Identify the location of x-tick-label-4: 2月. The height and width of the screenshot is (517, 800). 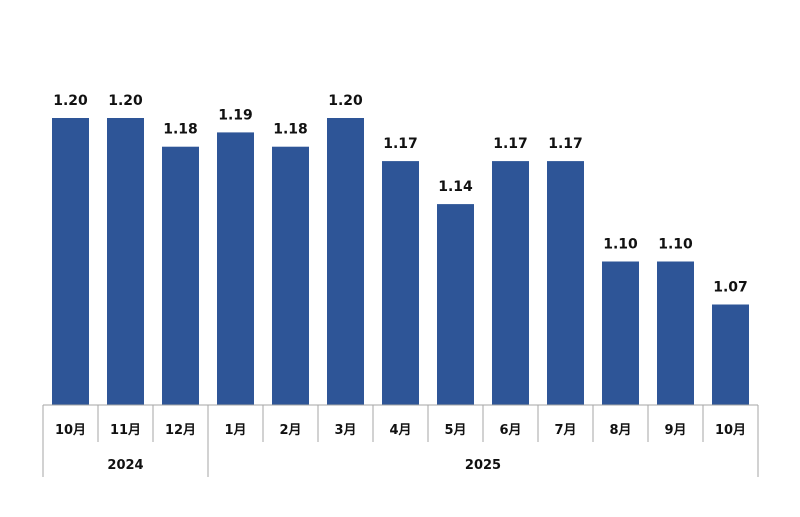
(290, 430).